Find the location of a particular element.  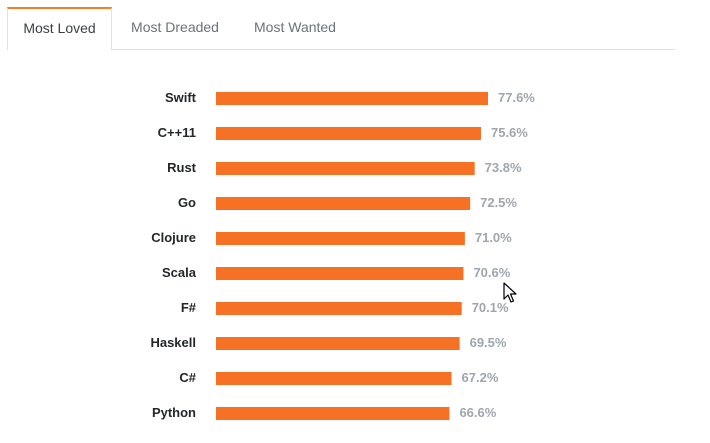

tab-bar: Most Loved Most Dreaded Most Wanted is located at coordinates (341, 28).